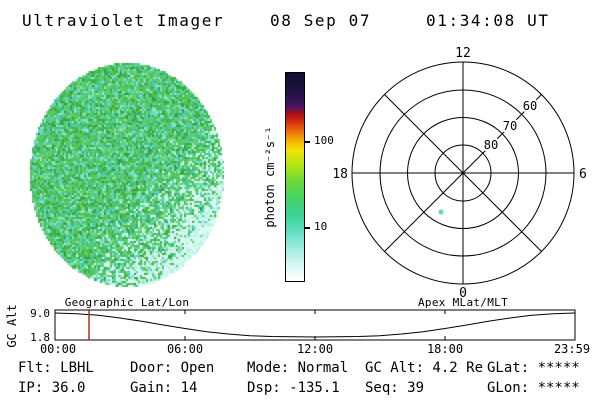  What do you see at coordinates (424, 368) in the screenshot?
I see `status-gcalt: GC Alt: 4.2 Re` at bounding box center [424, 368].